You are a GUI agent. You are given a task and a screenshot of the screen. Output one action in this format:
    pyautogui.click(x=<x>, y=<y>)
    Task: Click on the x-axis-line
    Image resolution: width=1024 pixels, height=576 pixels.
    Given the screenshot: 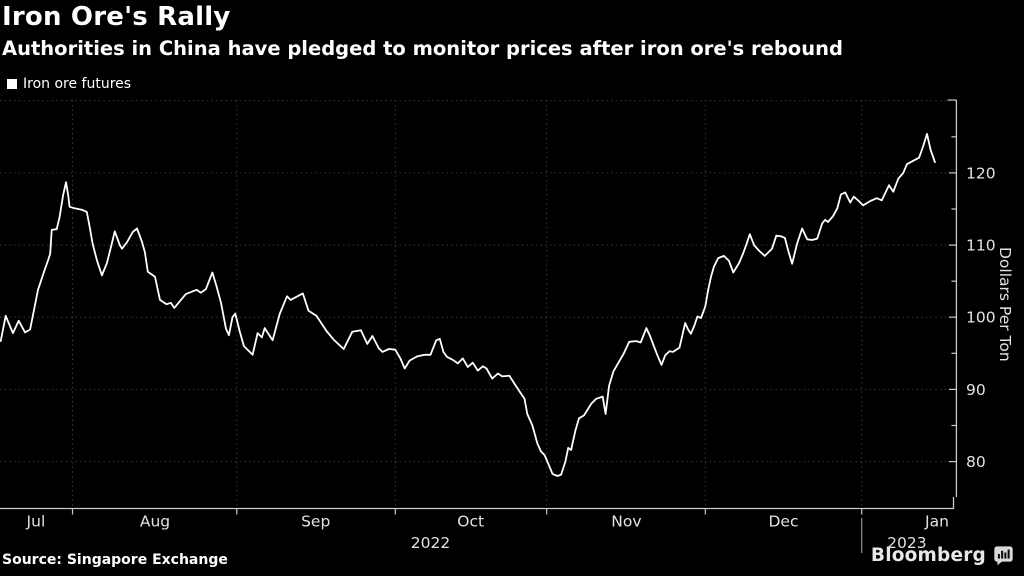 What is the action you would take?
    pyautogui.click(x=477, y=503)
    